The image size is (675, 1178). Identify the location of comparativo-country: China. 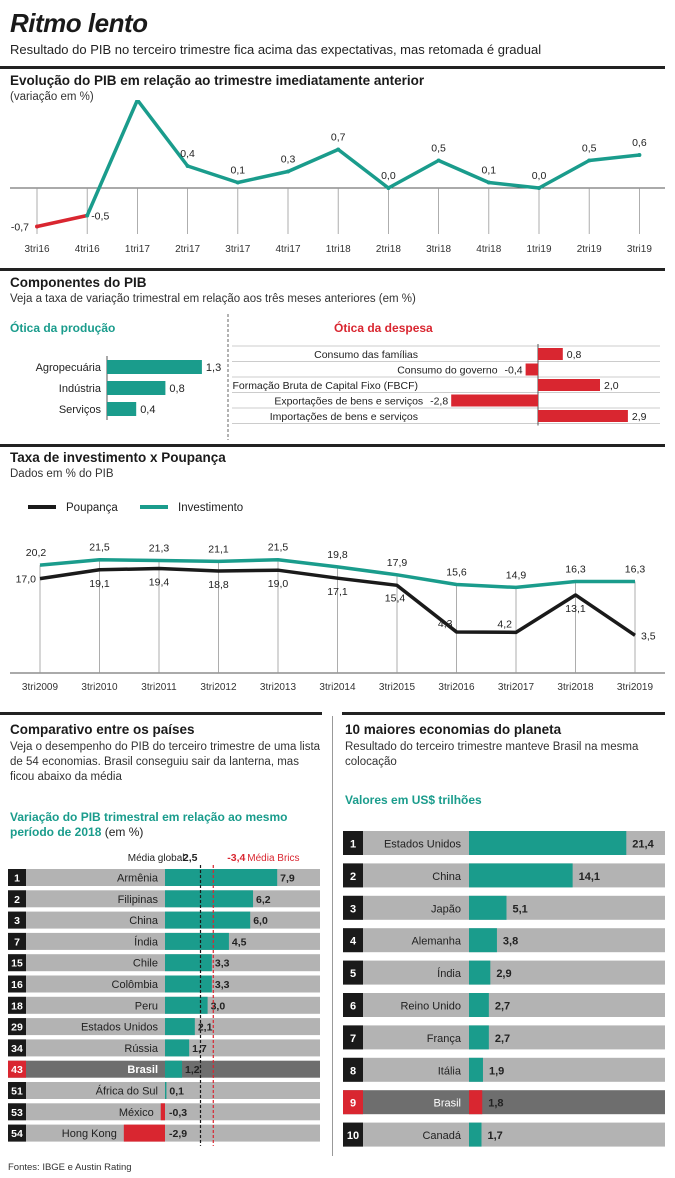
(144, 921).